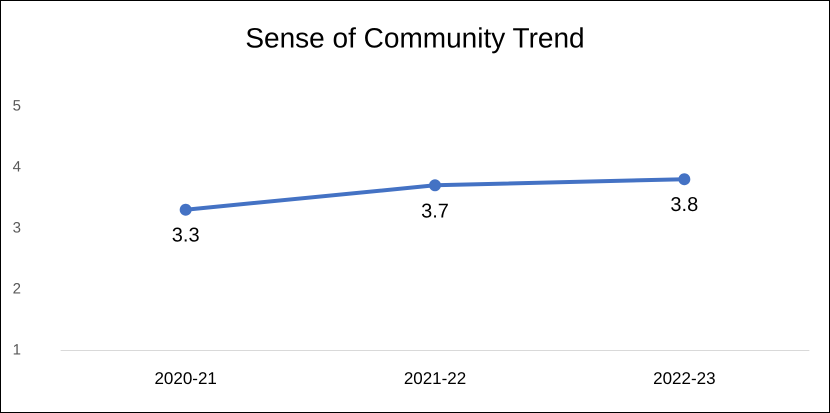 Image resolution: width=830 pixels, height=413 pixels. Describe the element at coordinates (435, 211) in the screenshot. I see `data-label: 3.7` at that location.